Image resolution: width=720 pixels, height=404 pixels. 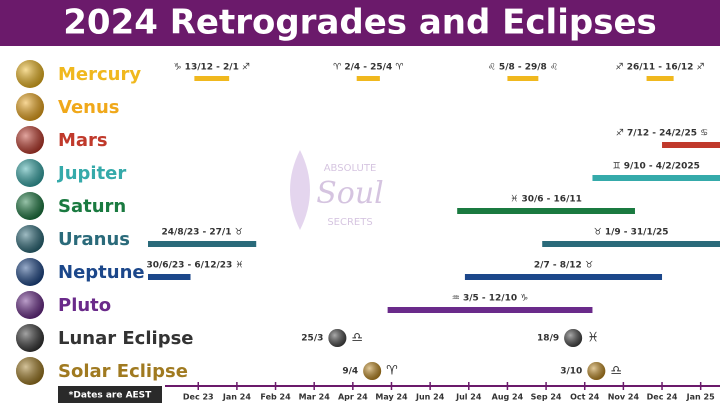 I want to click on legend-label: Mercury, so click(x=99, y=74).